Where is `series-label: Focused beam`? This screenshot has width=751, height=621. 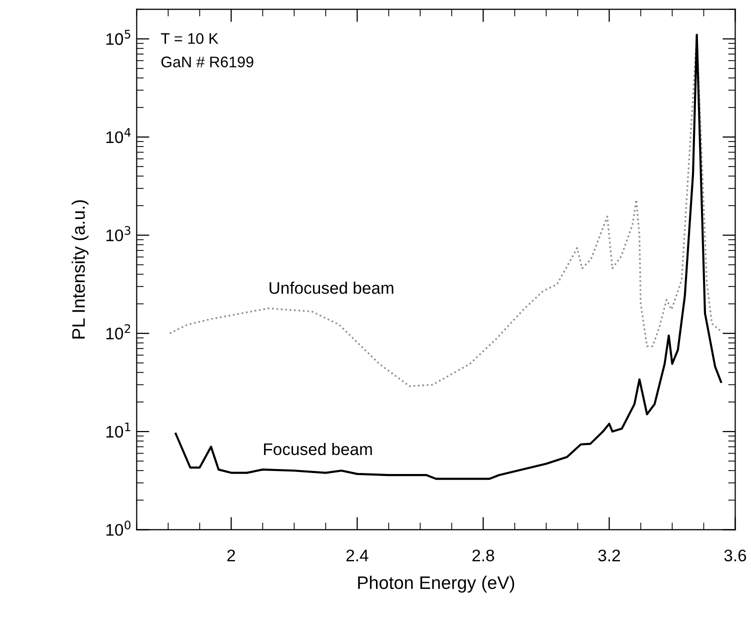 series-label: Focused beam is located at coordinates (318, 449).